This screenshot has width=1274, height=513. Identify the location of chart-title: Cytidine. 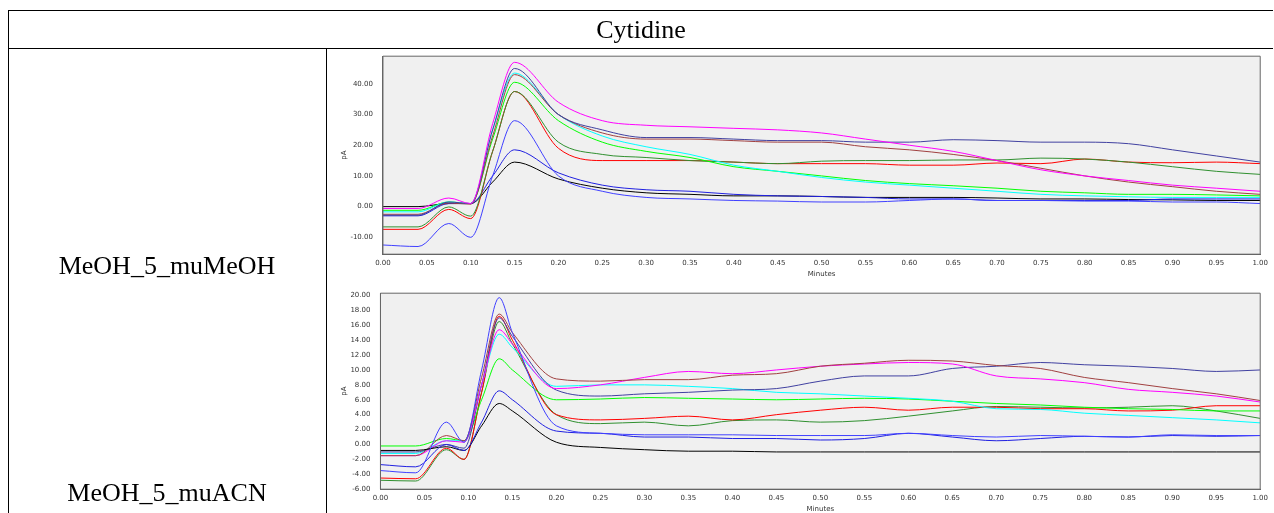
(640, 29).